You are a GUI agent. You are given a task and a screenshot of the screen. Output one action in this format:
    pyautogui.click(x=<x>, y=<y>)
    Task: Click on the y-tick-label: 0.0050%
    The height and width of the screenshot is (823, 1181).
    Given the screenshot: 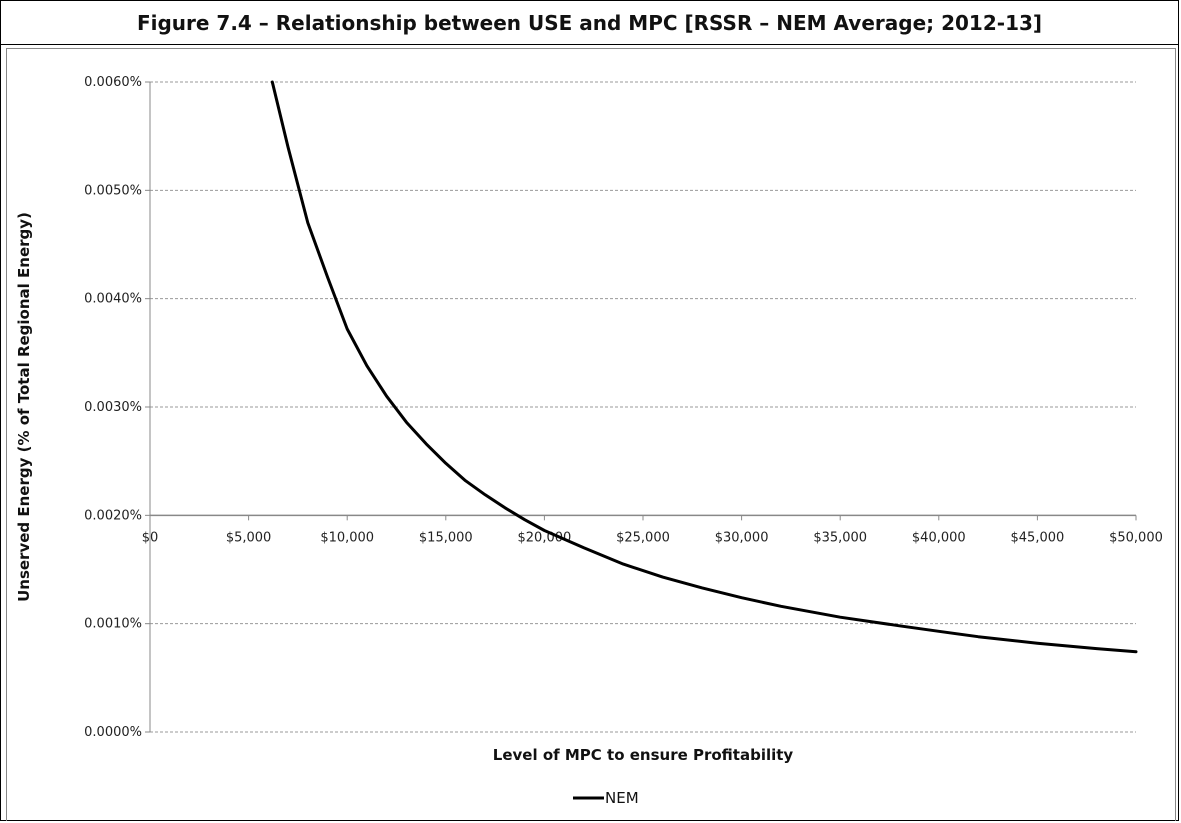 What is the action you would take?
    pyautogui.click(x=113, y=190)
    